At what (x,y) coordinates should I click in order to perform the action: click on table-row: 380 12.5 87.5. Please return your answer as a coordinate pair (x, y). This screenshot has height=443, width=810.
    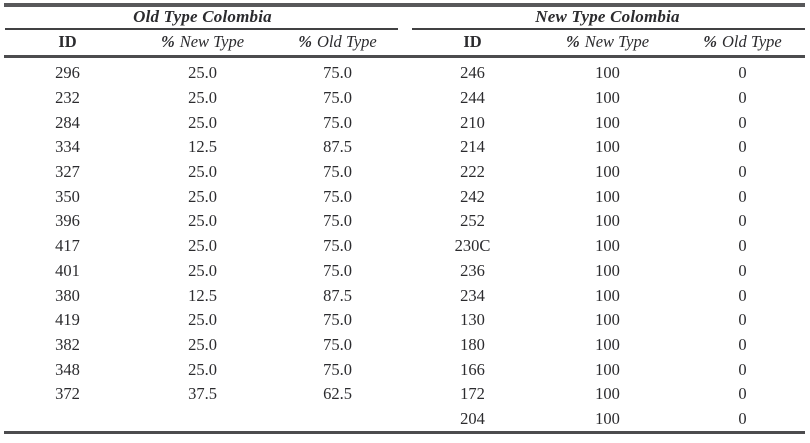
    Looking at the image, I should click on (202, 295).